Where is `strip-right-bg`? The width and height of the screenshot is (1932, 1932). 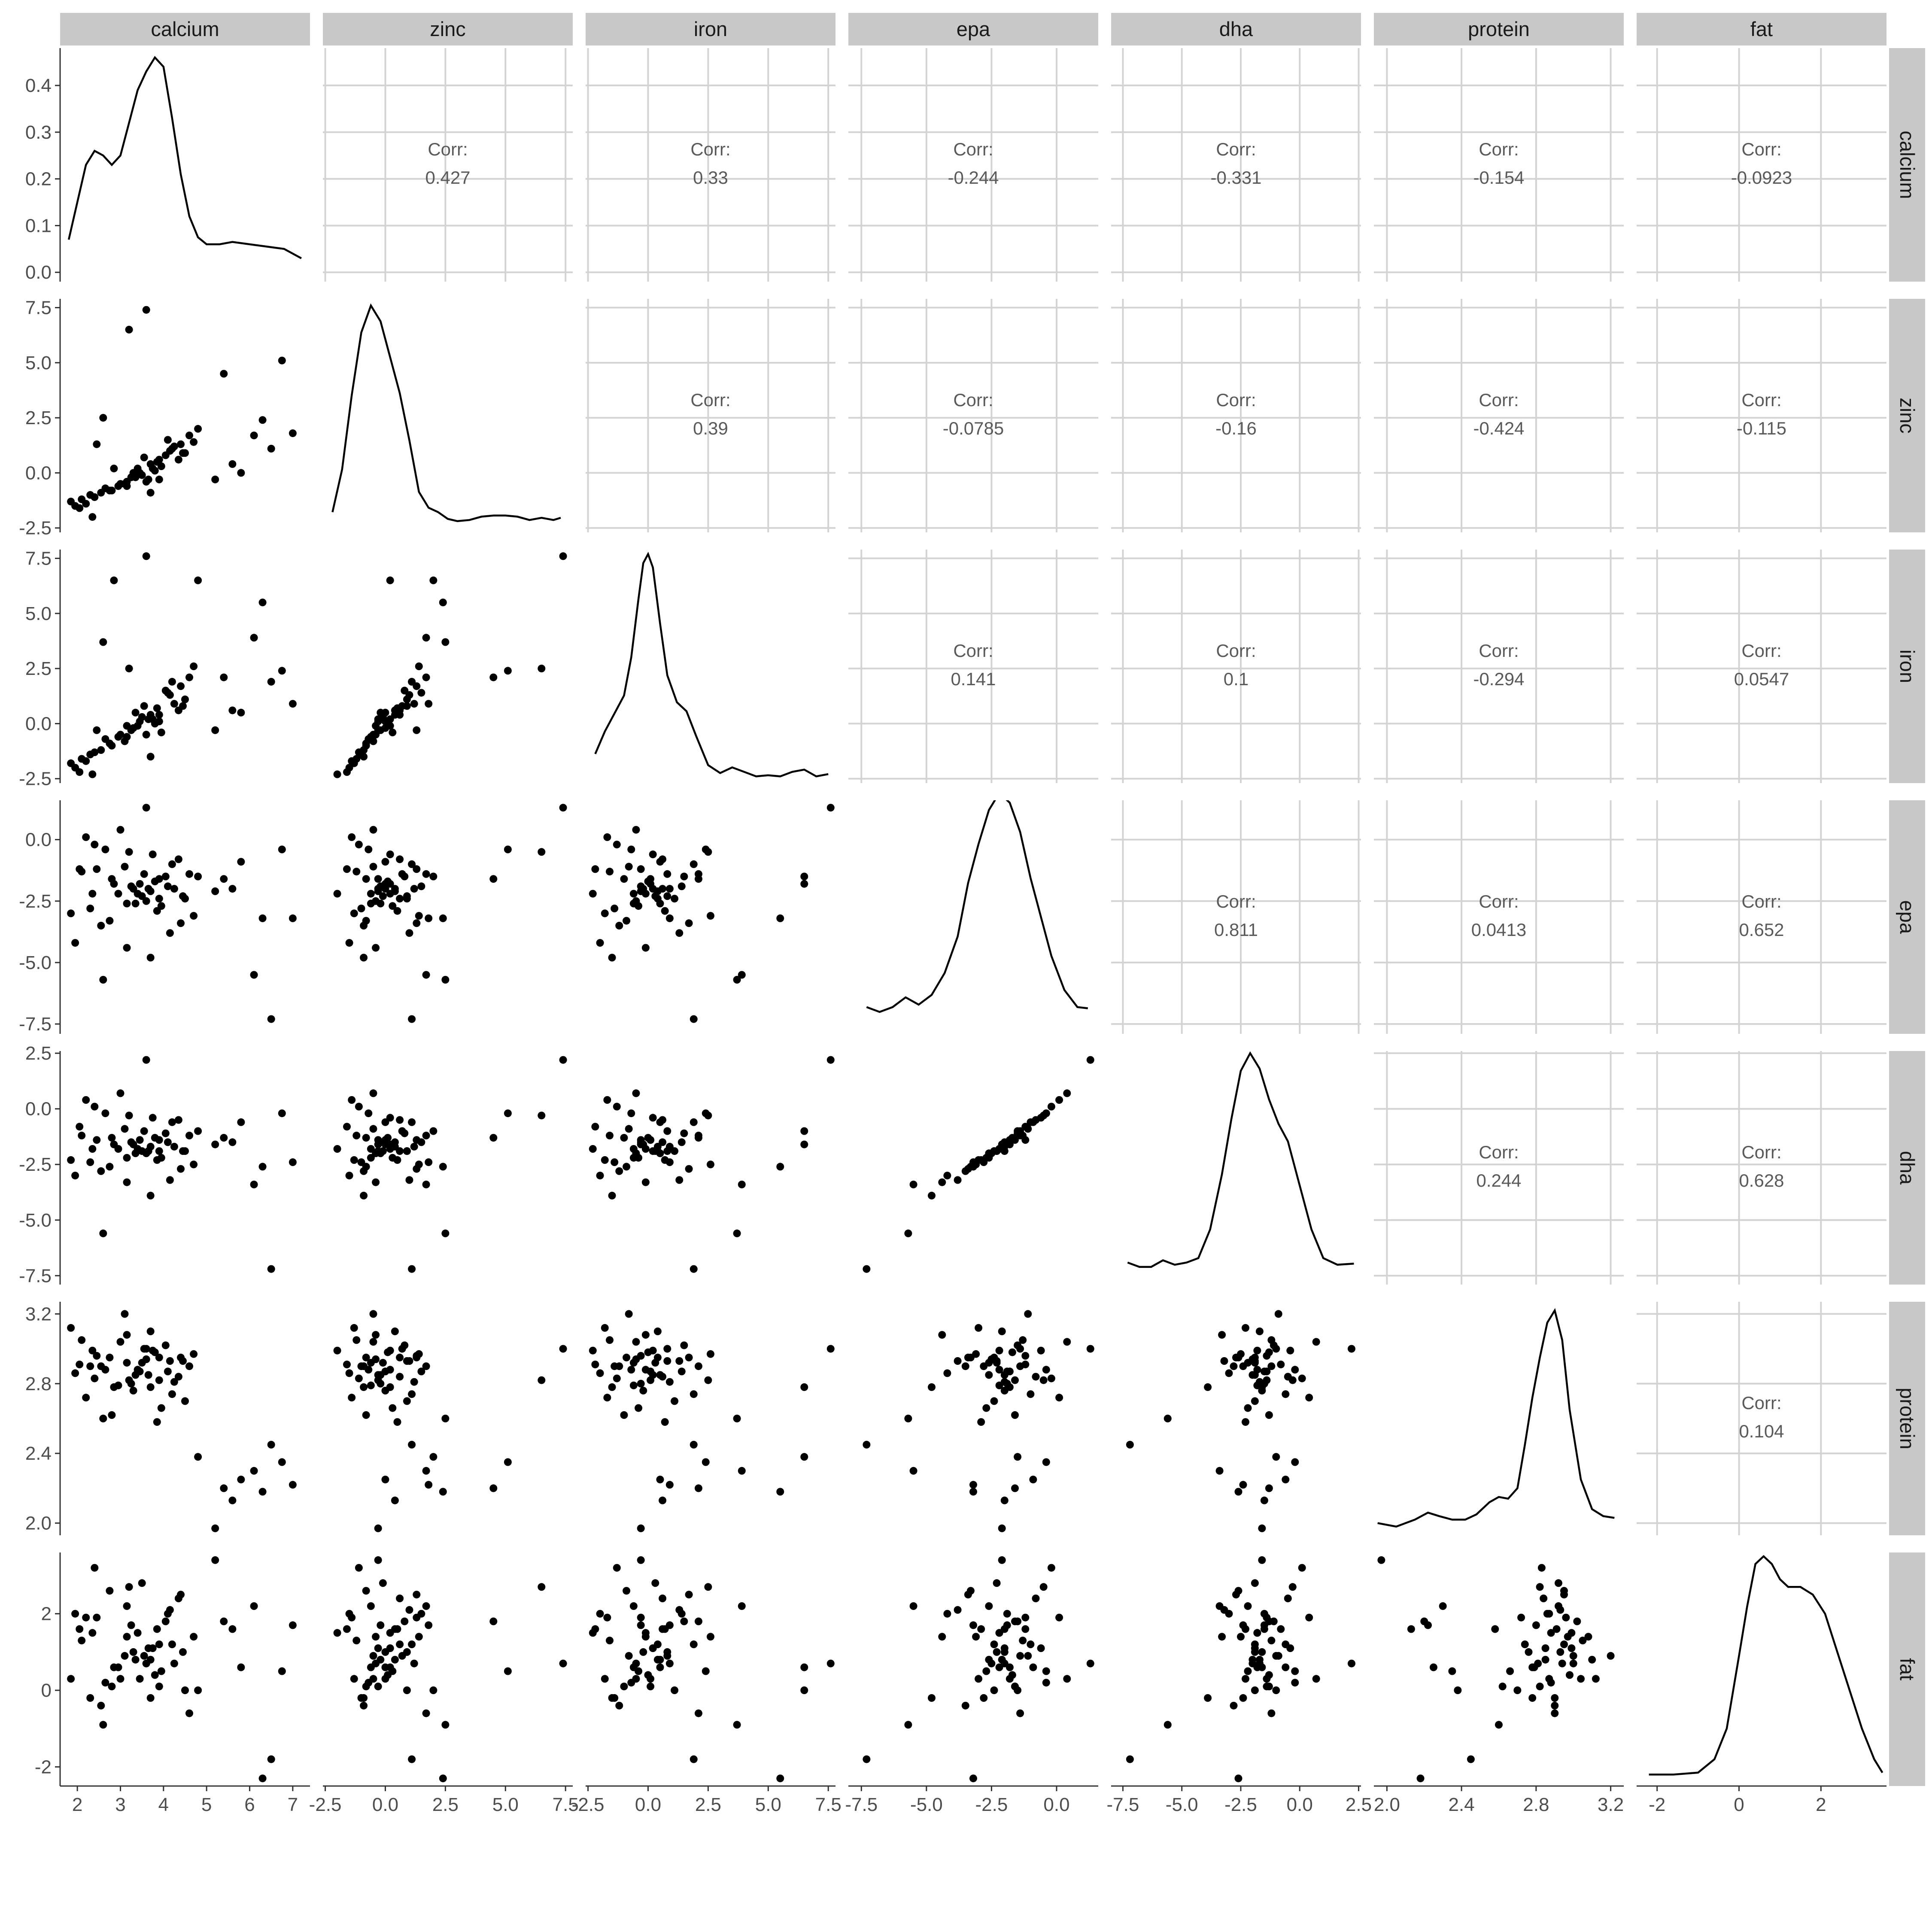 strip-right-bg is located at coordinates (1907, 415).